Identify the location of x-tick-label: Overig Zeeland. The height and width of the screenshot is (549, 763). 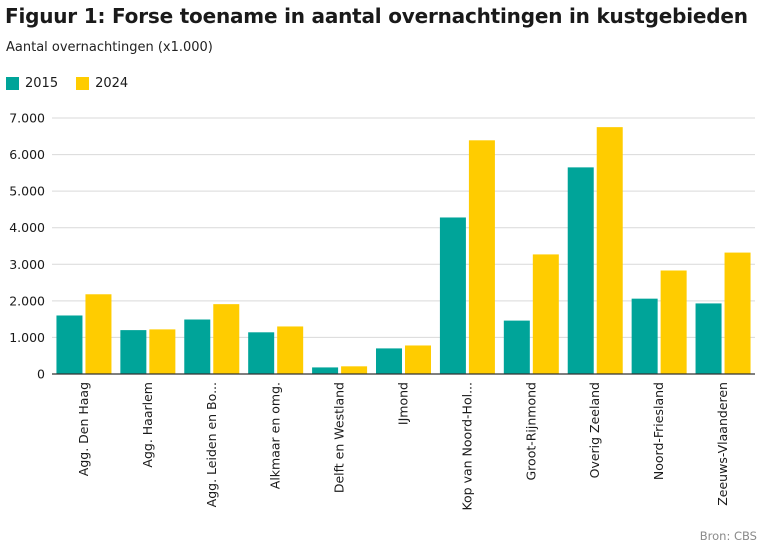
(594, 430).